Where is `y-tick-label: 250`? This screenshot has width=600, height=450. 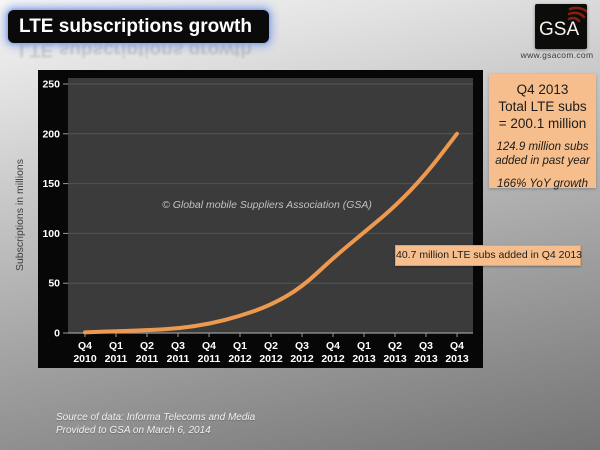 y-tick-label: 250 is located at coordinates (51, 85).